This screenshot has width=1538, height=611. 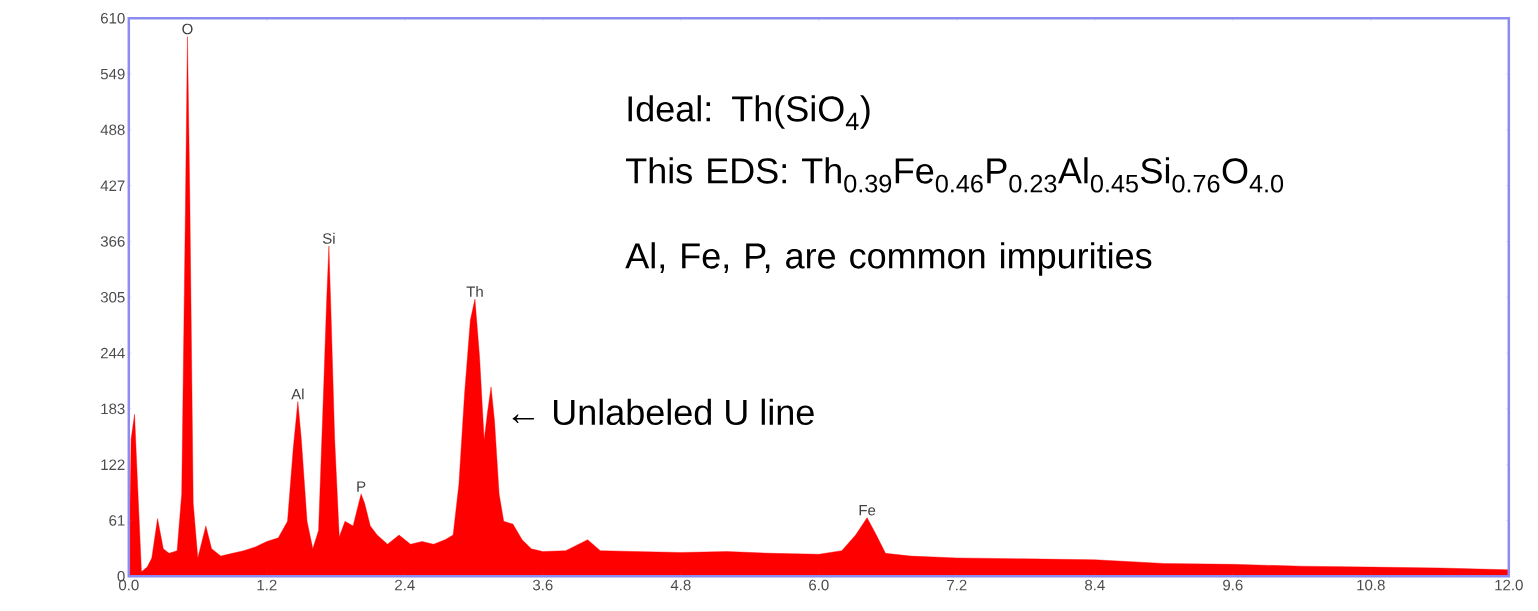 What do you see at coordinates (112, 297) in the screenshot?
I see `y-tick-label: 305` at bounding box center [112, 297].